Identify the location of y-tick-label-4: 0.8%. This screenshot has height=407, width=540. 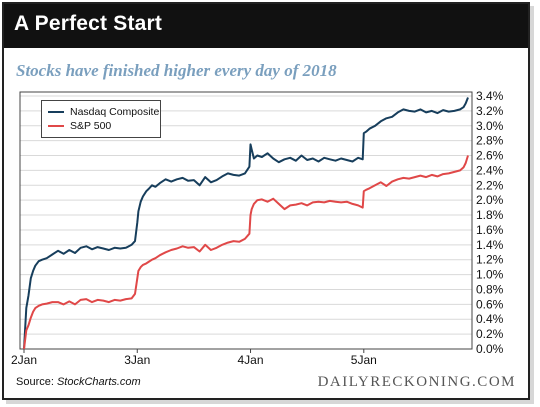
(490, 289).